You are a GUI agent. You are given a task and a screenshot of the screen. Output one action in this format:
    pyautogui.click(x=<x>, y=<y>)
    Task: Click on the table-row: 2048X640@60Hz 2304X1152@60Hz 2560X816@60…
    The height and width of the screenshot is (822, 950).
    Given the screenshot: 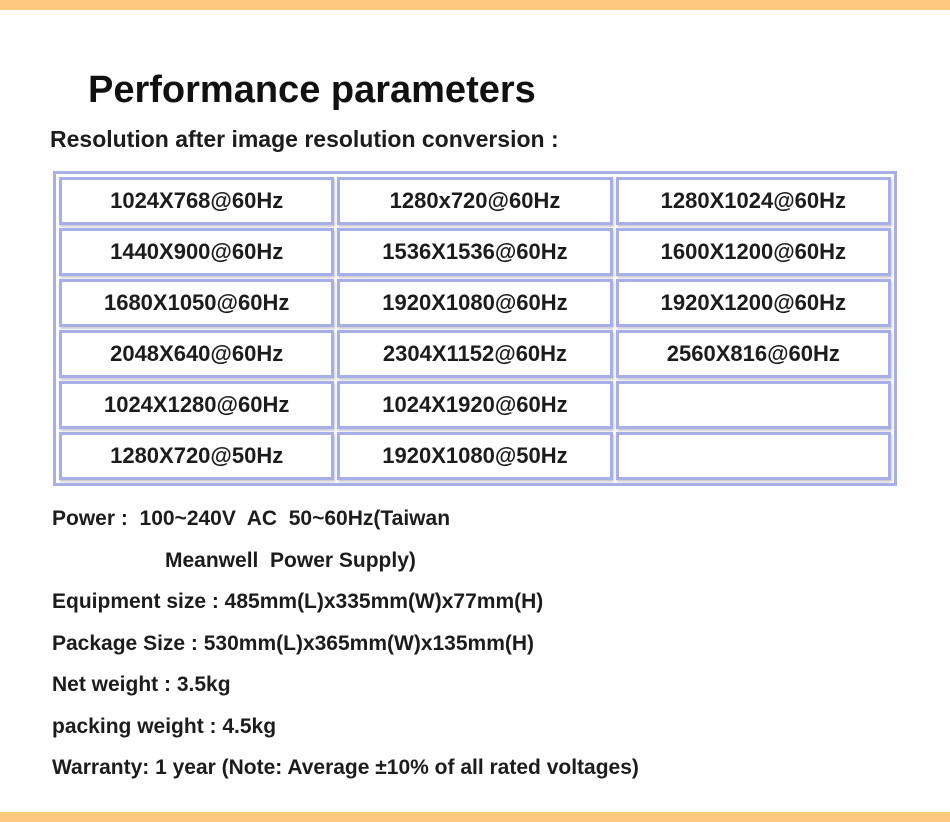 What is the action you would take?
    pyautogui.click(x=475, y=354)
    